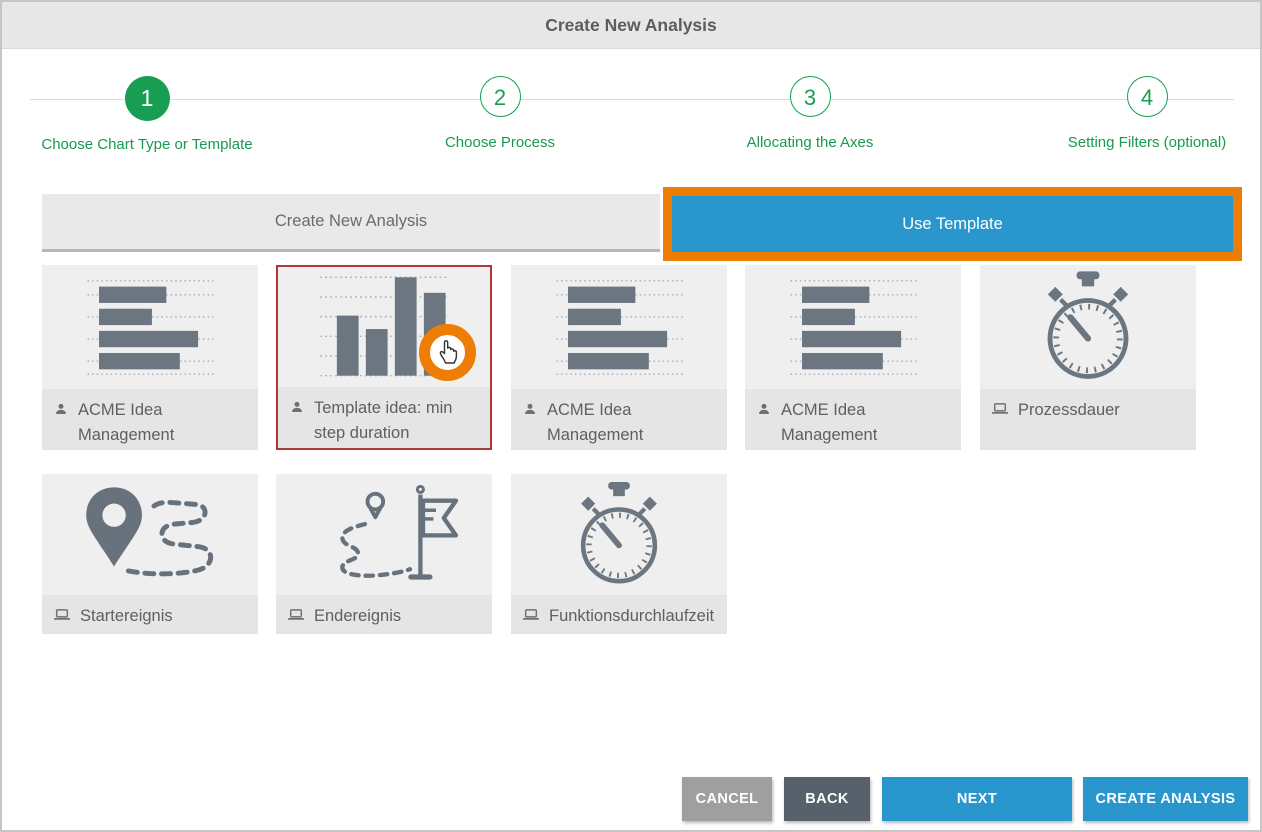 Image resolution: width=1262 pixels, height=832 pixels. I want to click on step-4-setting-filters: 4 Setting Filters (optional), so click(1143, 113).